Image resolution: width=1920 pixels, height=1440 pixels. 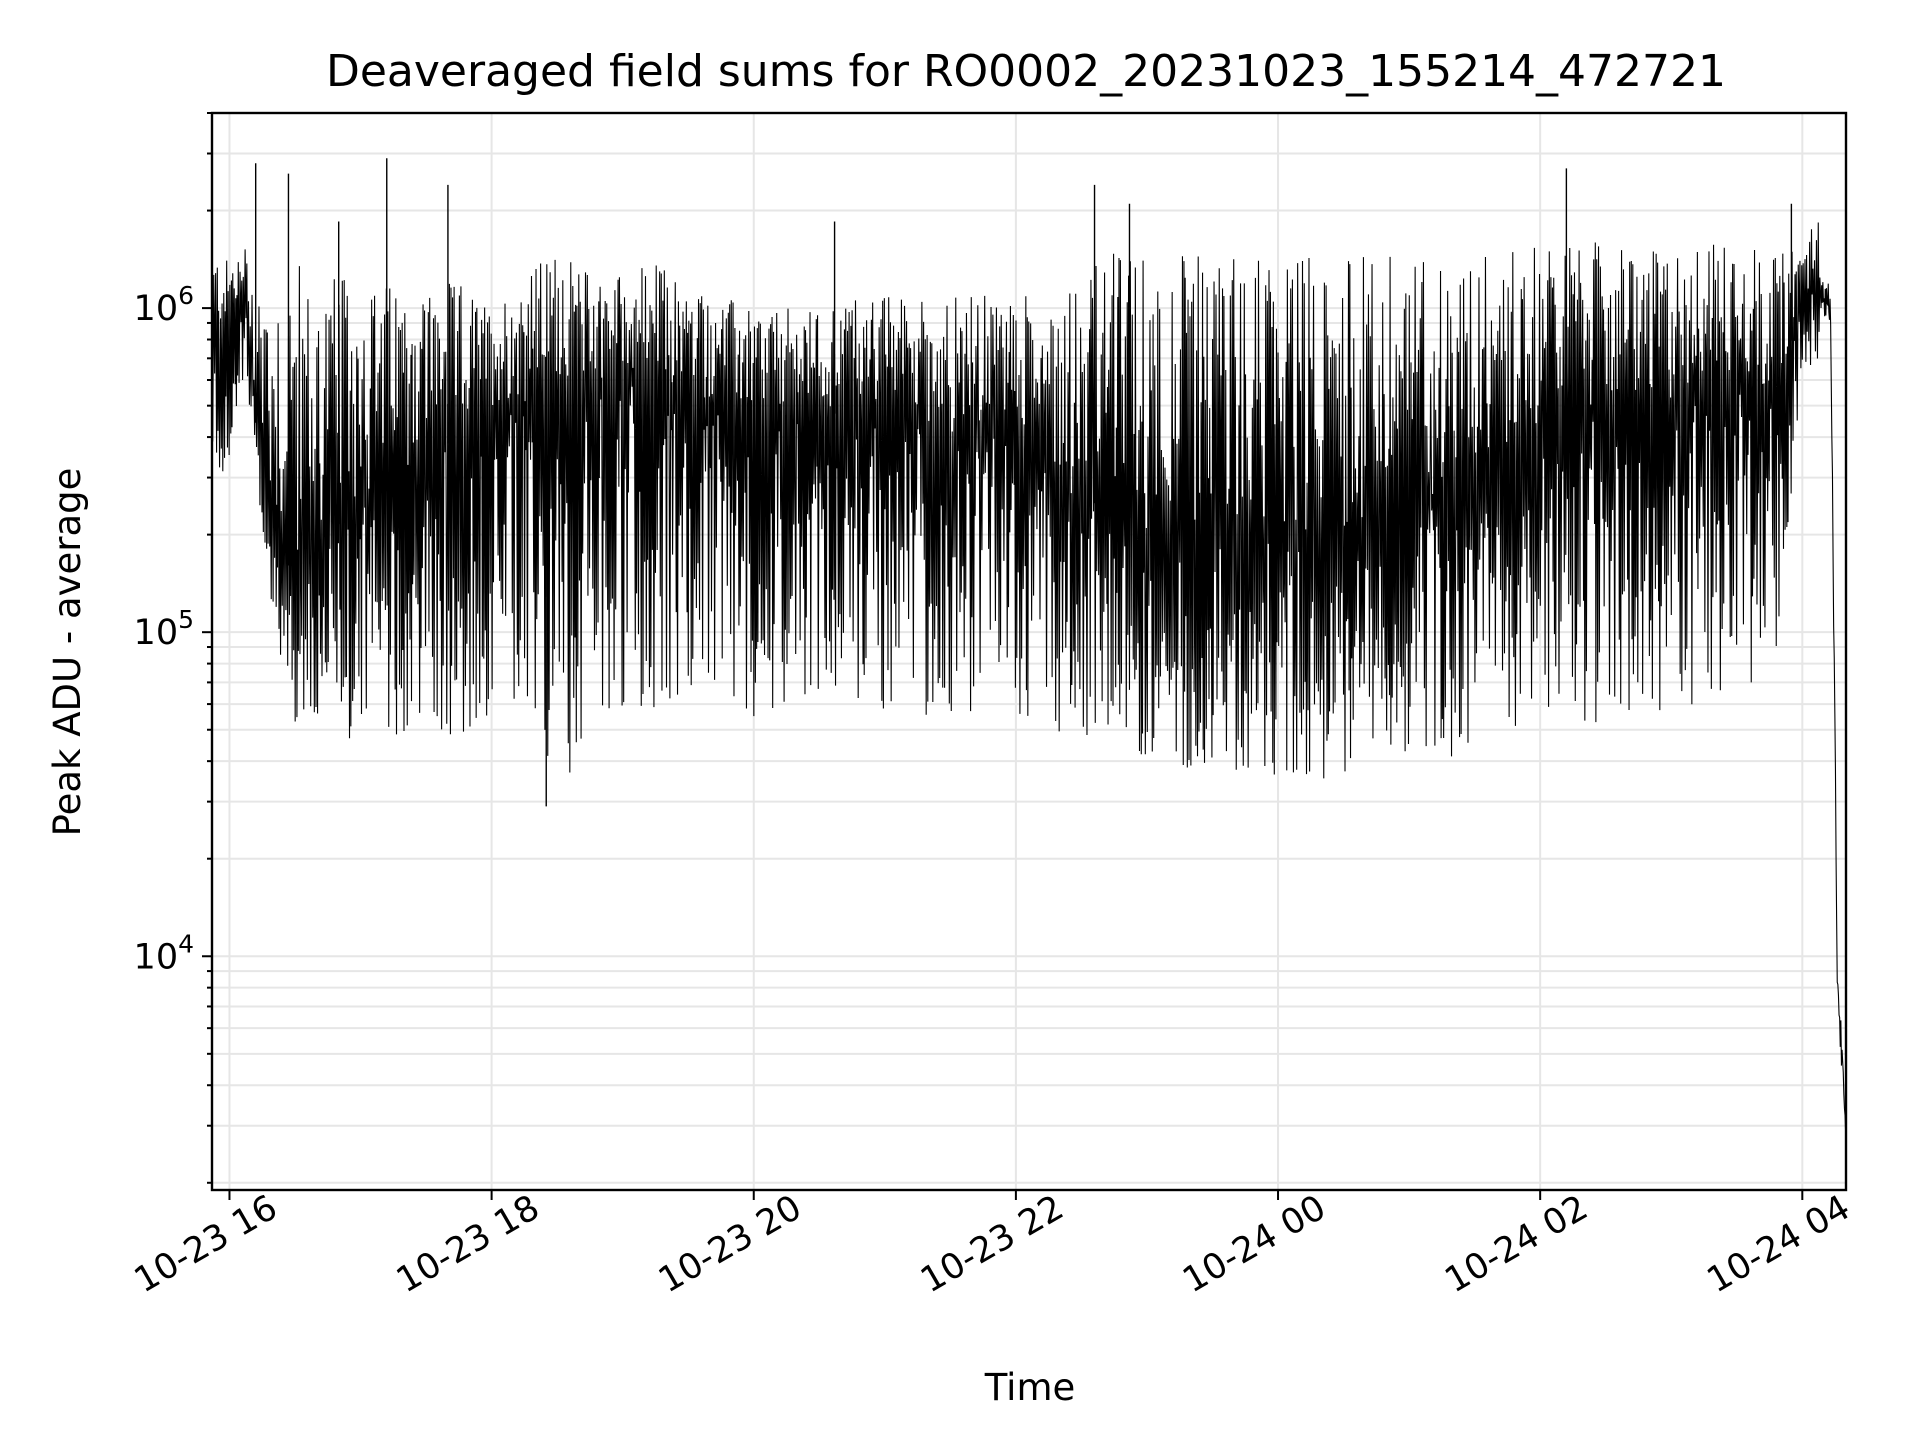 What do you see at coordinates (1030, 1387) in the screenshot?
I see `x-axis-label: Time` at bounding box center [1030, 1387].